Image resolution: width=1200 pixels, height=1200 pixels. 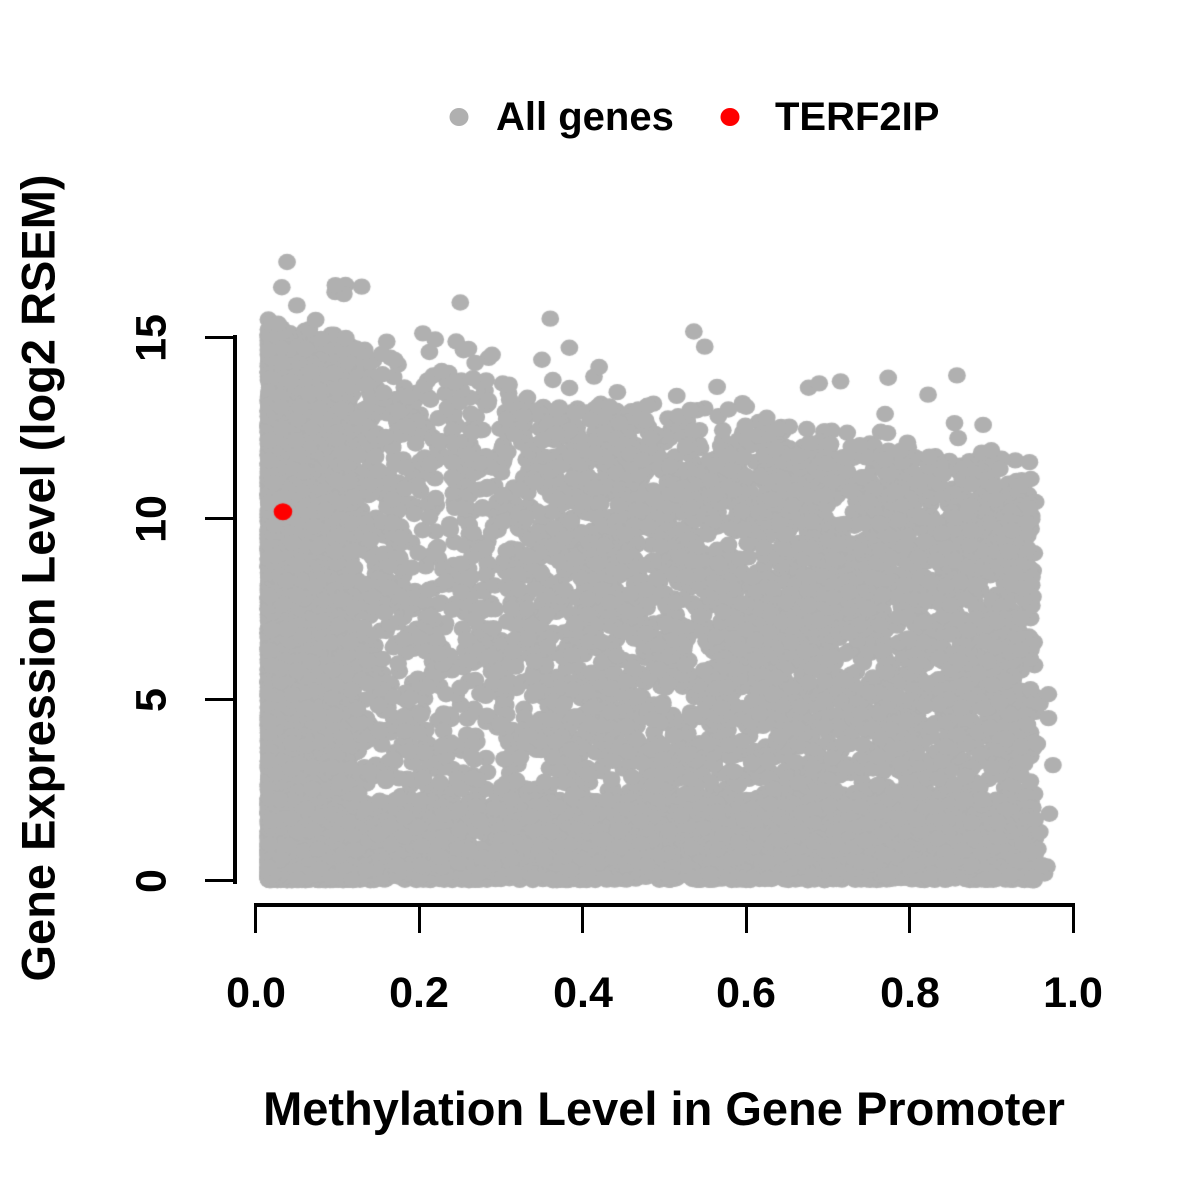 I want to click on x-tick-label-1.0: 1.0, so click(x=1073, y=993).